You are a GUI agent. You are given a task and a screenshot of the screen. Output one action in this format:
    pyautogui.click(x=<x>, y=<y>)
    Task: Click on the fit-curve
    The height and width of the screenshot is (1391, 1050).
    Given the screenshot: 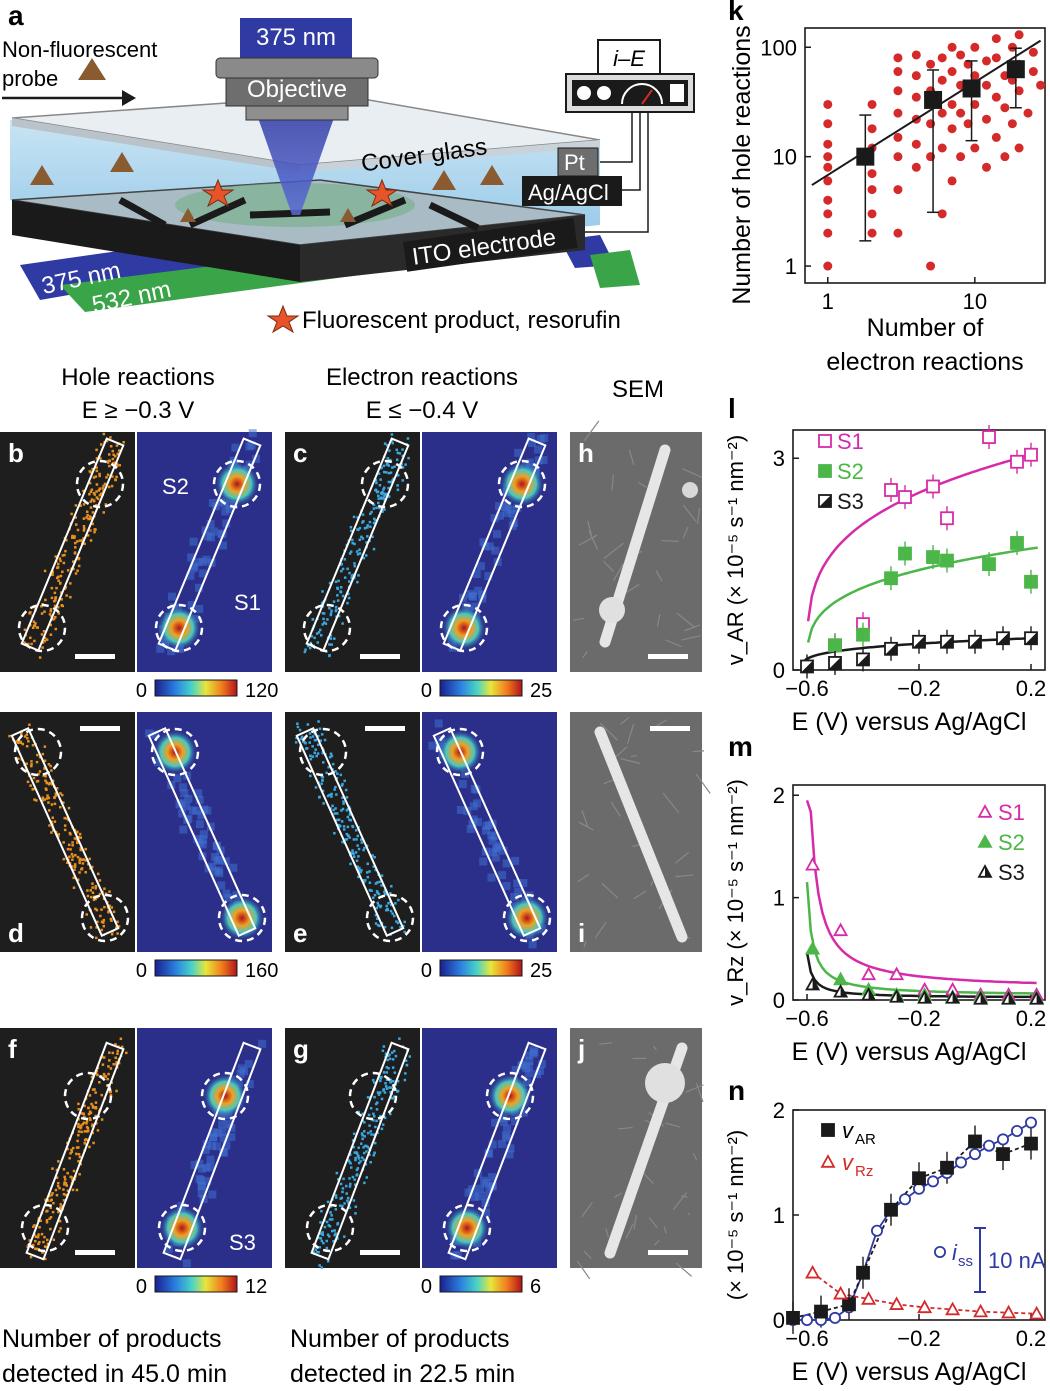 What is the action you would take?
    pyautogui.click(x=922, y=536)
    